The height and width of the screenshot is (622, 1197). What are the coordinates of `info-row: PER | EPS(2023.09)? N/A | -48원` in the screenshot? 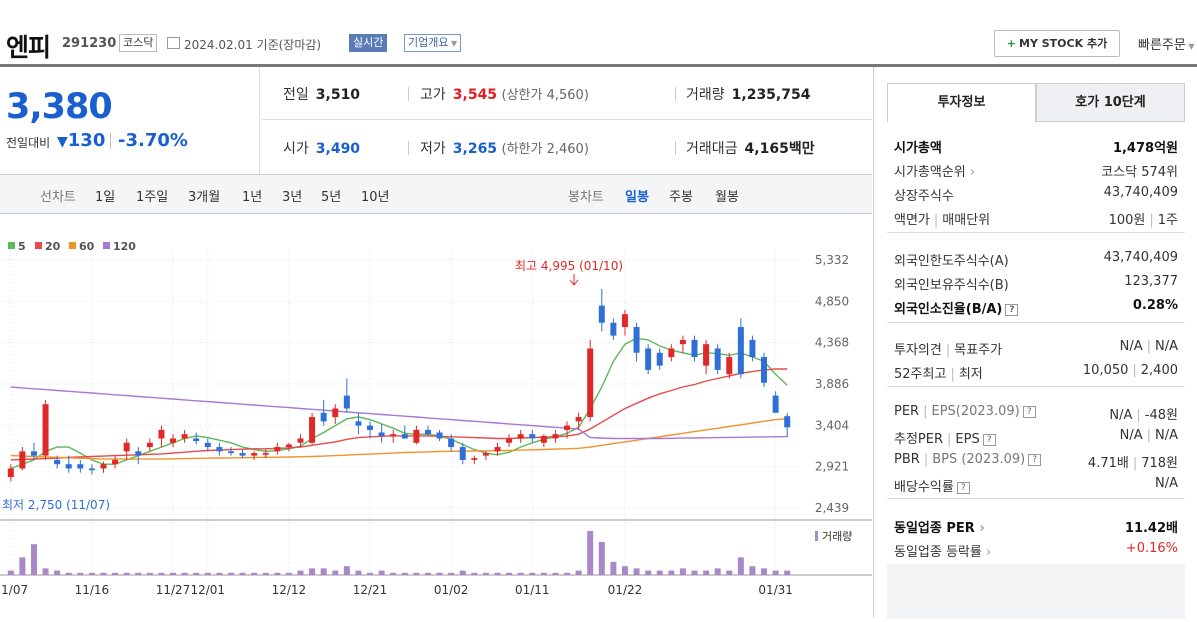 It's located at (1036, 412).